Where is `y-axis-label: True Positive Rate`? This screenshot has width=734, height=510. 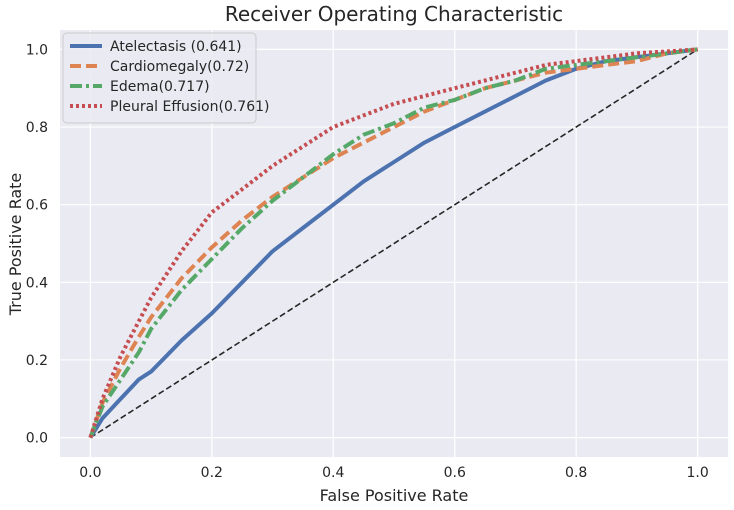
y-axis-label: True Positive Rate is located at coordinates (15, 245).